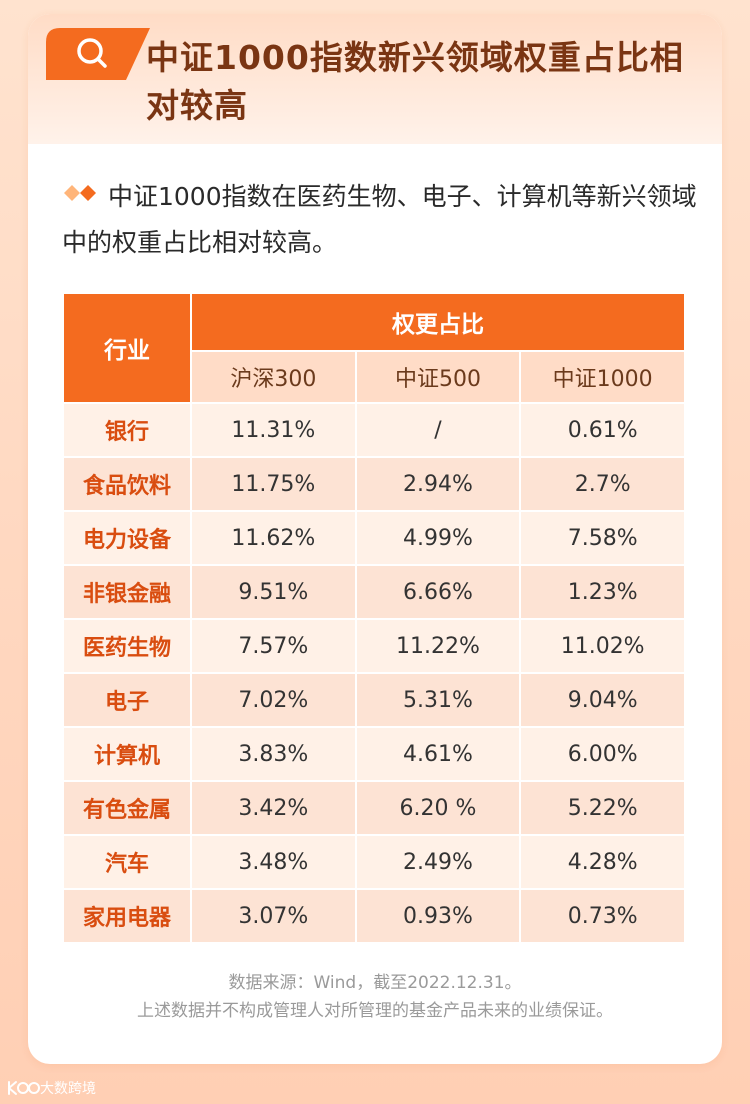  I want to click on cell-industry: 家用电器, so click(127, 916).